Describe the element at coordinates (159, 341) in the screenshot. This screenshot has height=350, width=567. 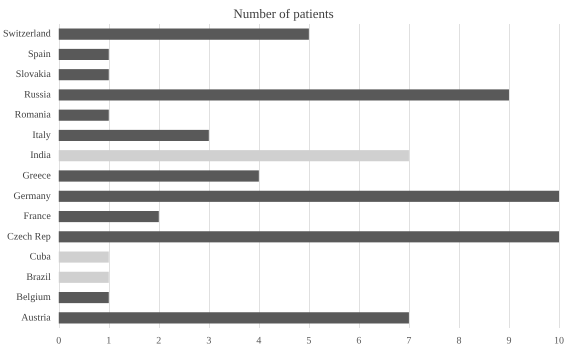
I see `x-tick-label: 2` at that location.